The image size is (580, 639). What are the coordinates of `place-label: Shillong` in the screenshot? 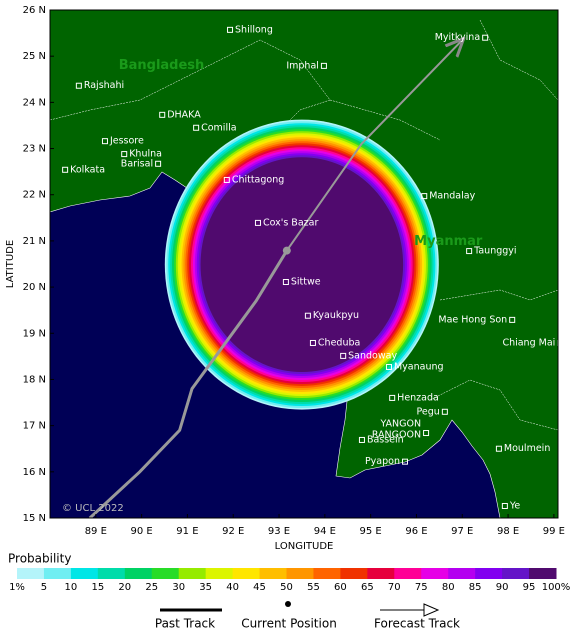 It's located at (254, 29).